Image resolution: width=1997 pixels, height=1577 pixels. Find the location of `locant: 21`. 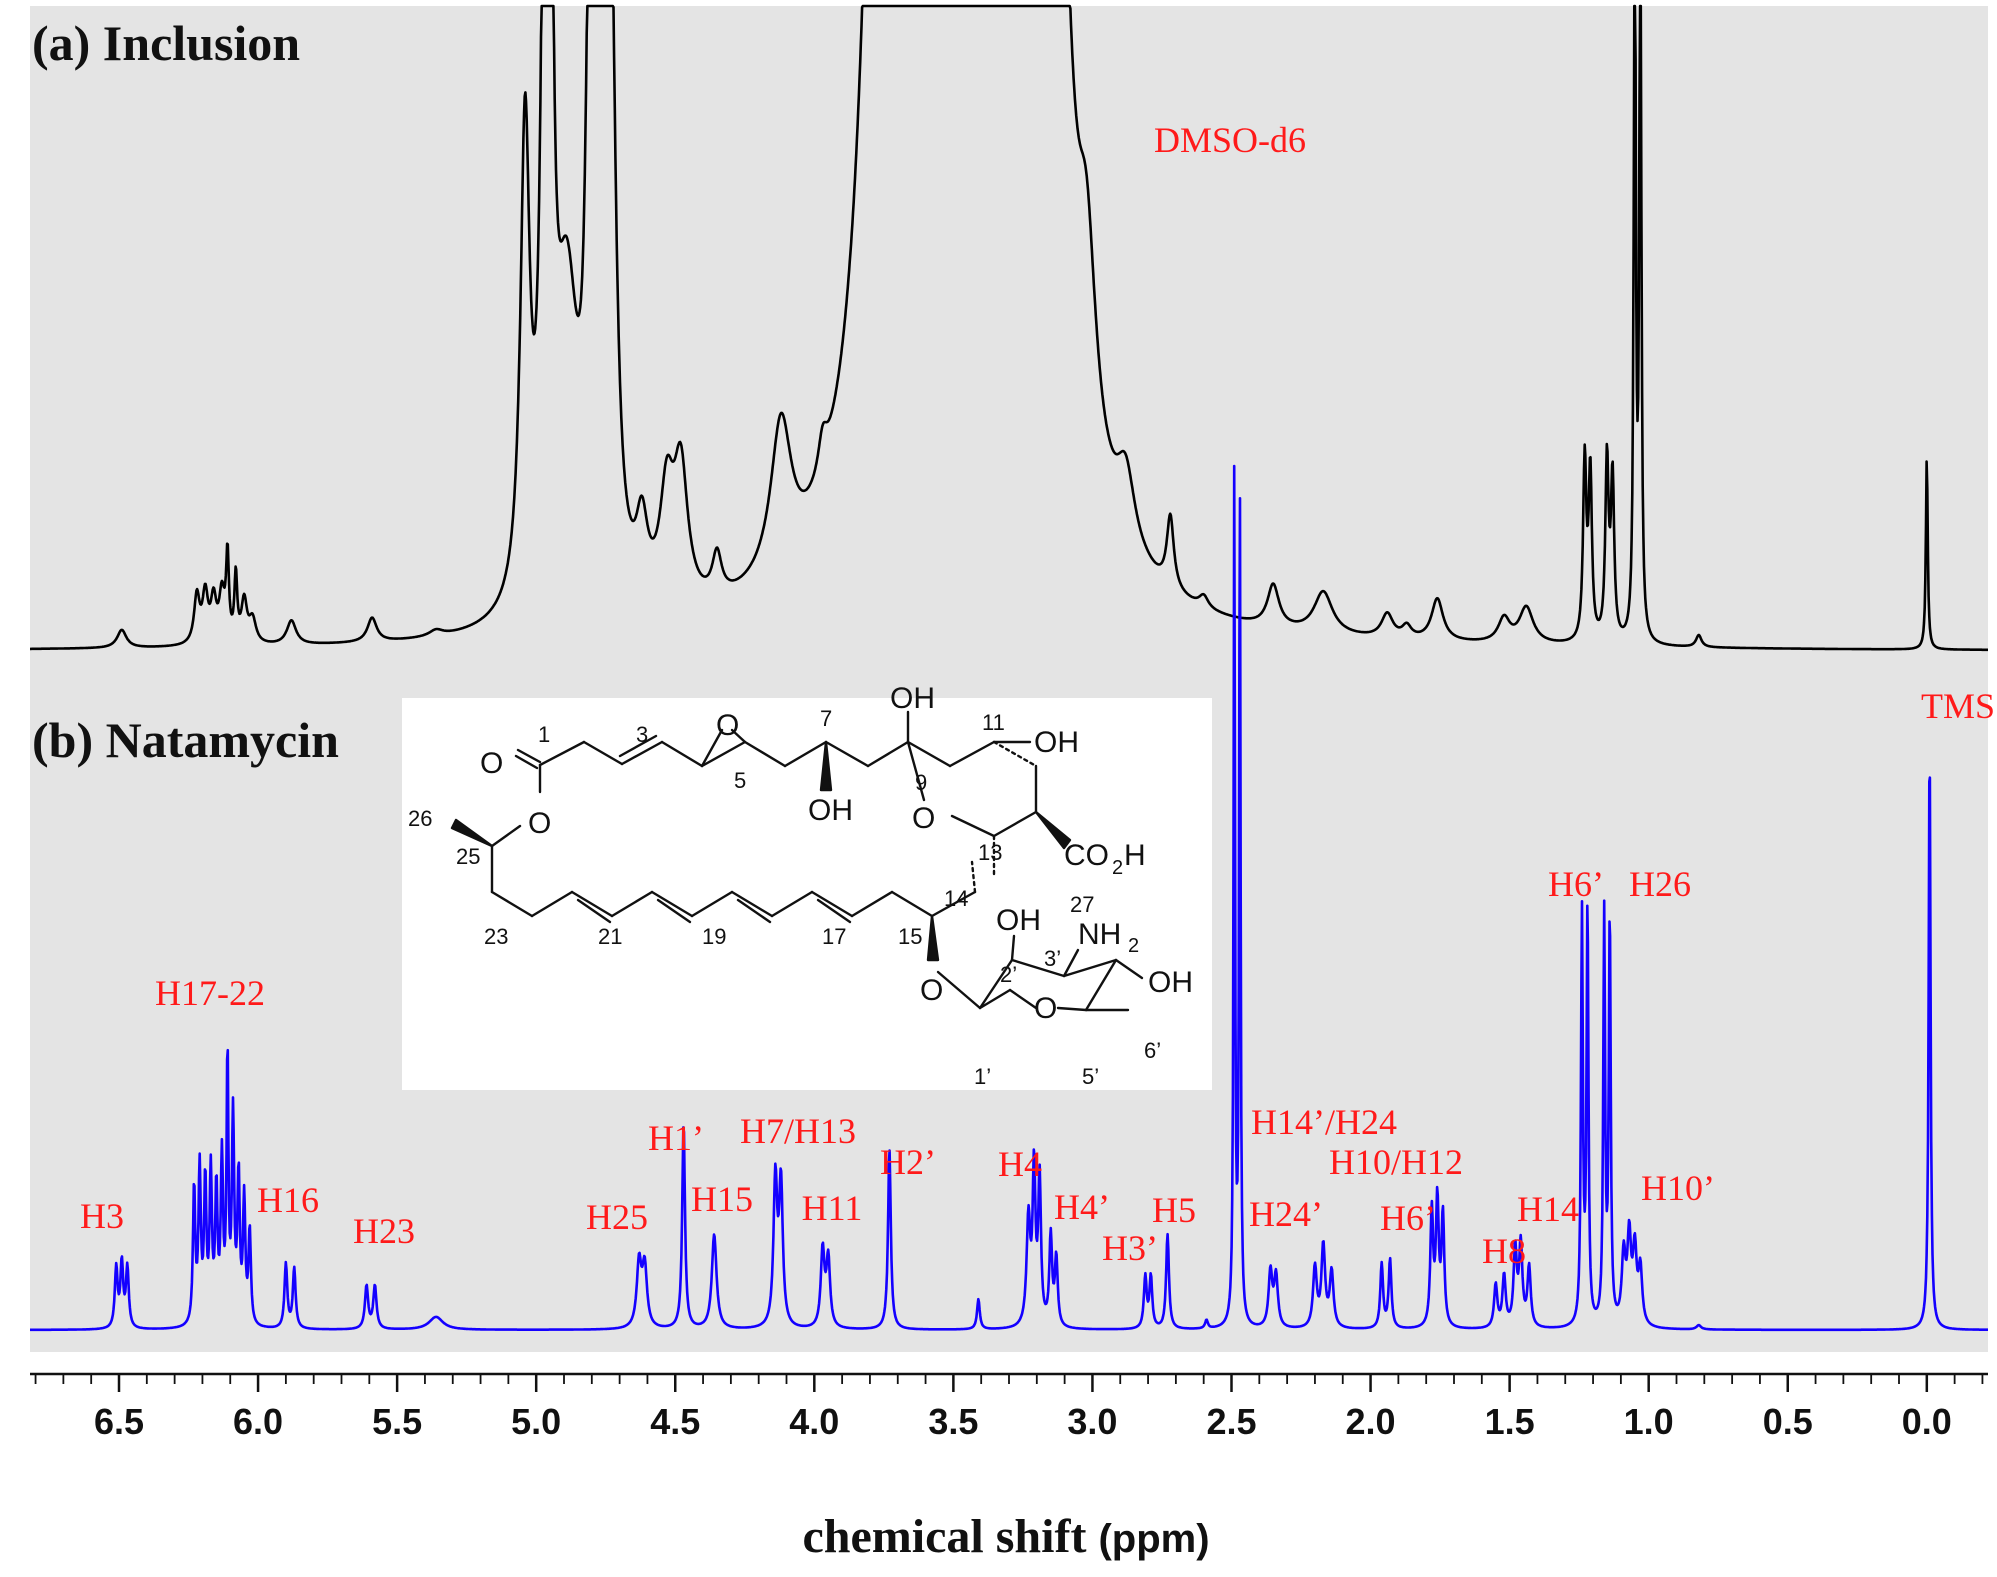

locant: 21 is located at coordinates (610, 936).